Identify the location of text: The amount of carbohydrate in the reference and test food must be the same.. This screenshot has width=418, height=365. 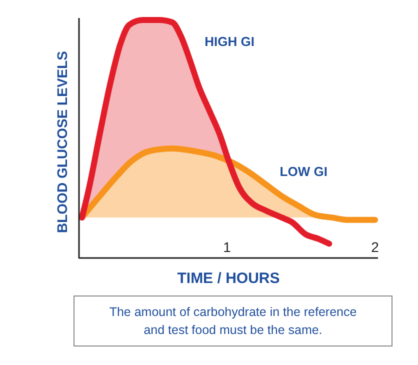
(233, 321).